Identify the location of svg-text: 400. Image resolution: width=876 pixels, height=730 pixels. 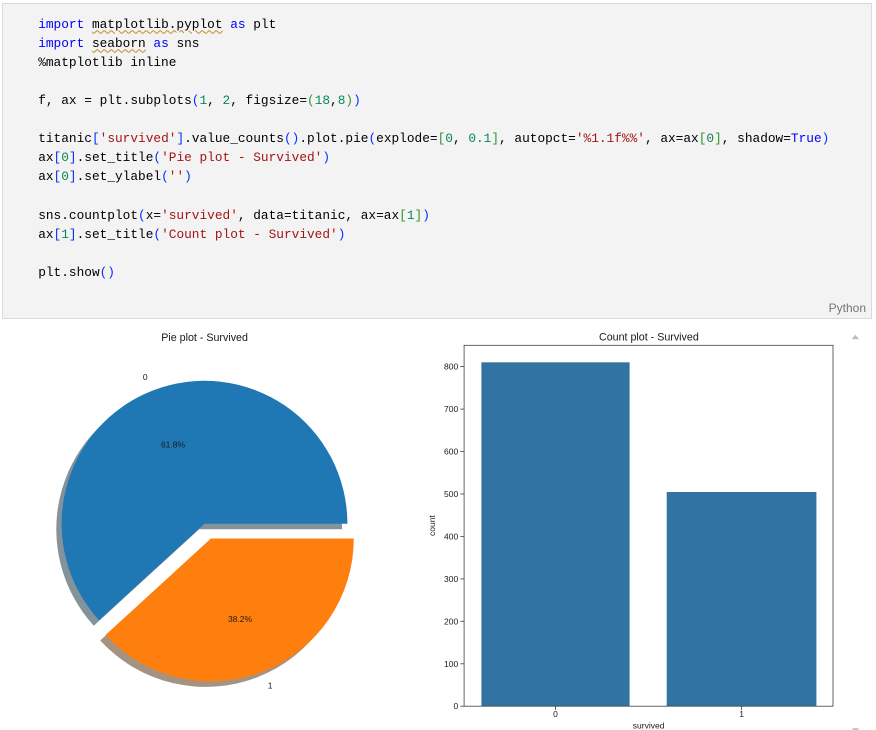
(451, 536).